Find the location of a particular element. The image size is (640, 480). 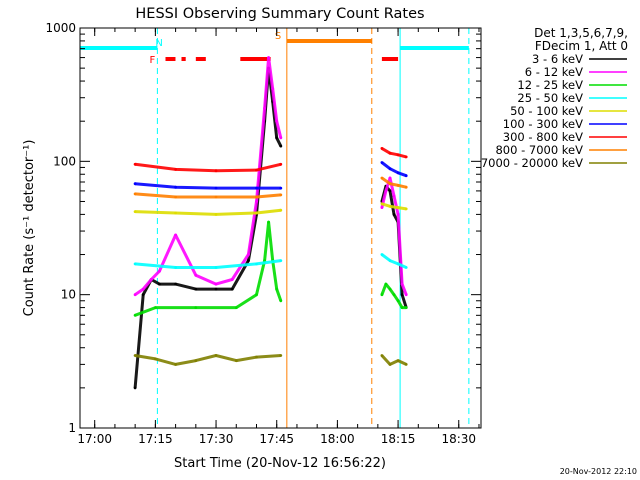

y-tick-label-2: 100 is located at coordinates (64, 161).